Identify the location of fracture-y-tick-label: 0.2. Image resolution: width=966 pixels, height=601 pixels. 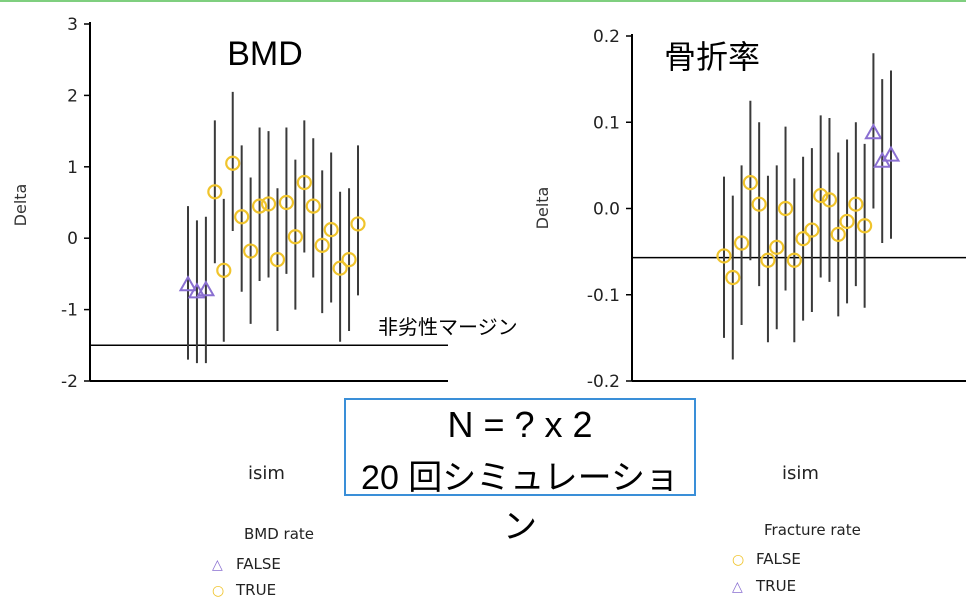
(606, 37).